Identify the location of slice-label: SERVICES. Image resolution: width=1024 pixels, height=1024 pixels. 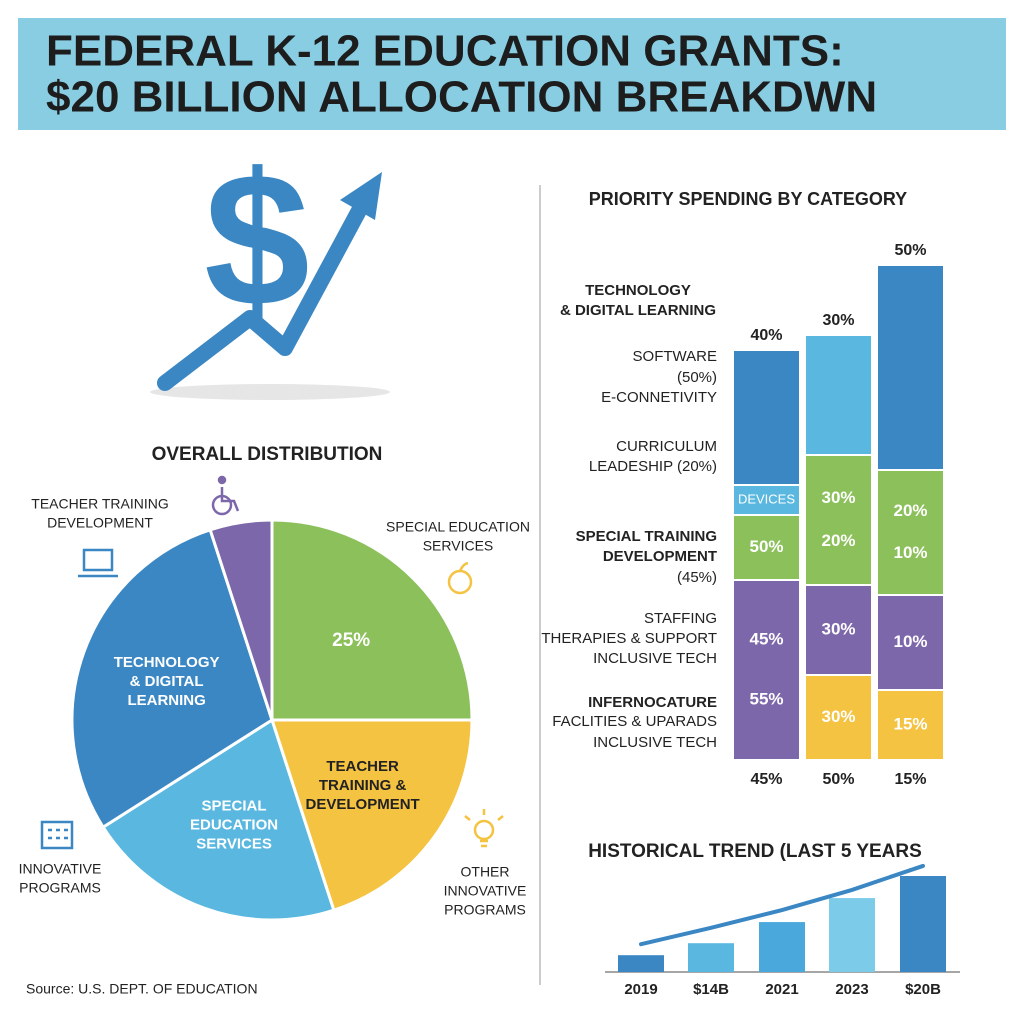
(234, 843).